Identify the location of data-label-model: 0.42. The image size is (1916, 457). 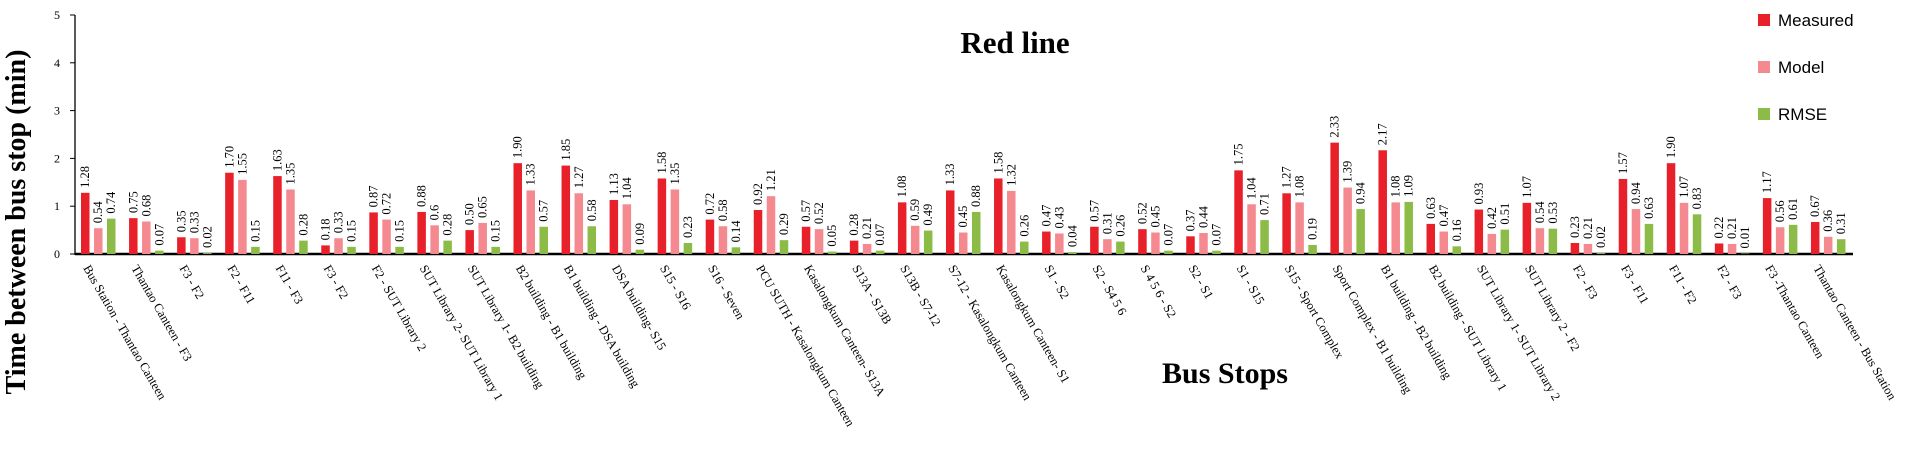
(1492, 218).